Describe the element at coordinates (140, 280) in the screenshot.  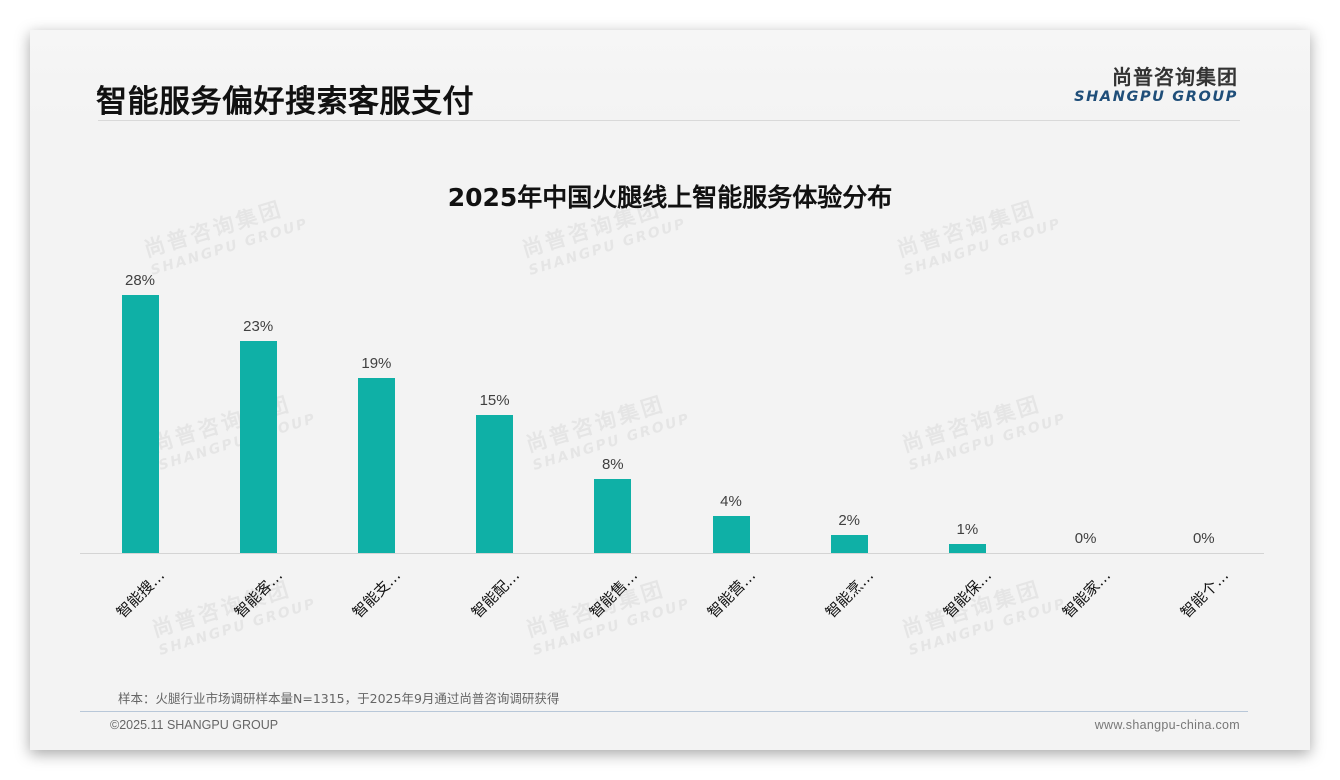
I see `bar-value-label: 28%` at that location.